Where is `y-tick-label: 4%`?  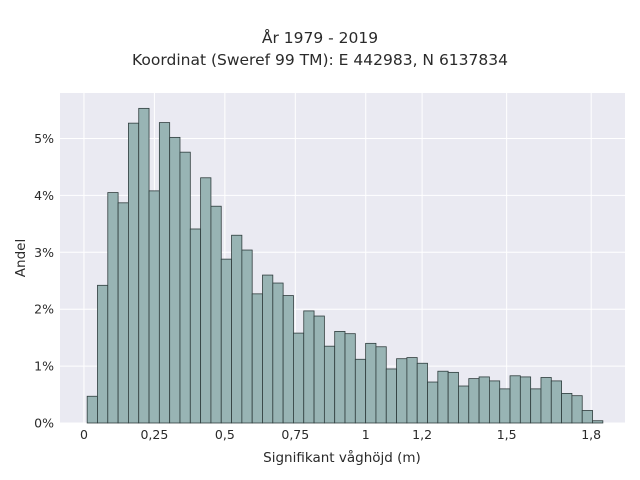
y-tick-label: 4% is located at coordinates (44, 195).